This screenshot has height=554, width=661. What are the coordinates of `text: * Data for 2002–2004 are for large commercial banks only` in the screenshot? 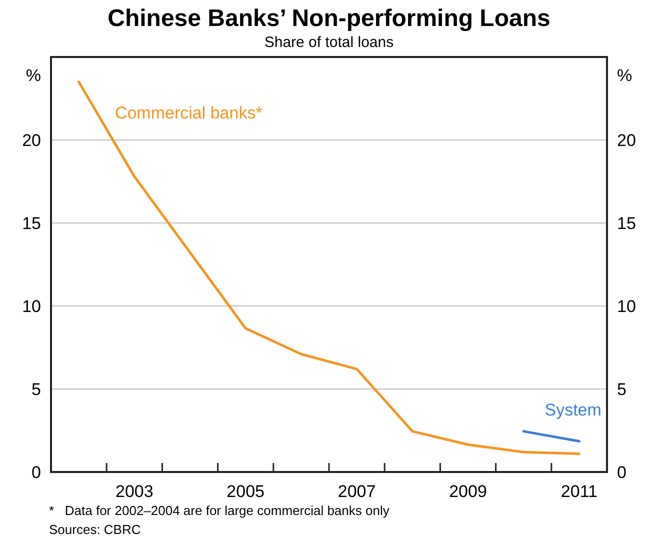 It's located at (219, 510).